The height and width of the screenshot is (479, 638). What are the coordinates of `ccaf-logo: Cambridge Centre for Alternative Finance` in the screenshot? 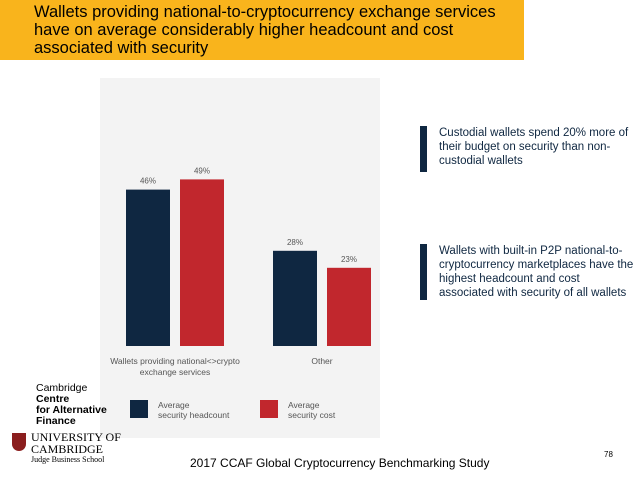 It's located at (71, 405).